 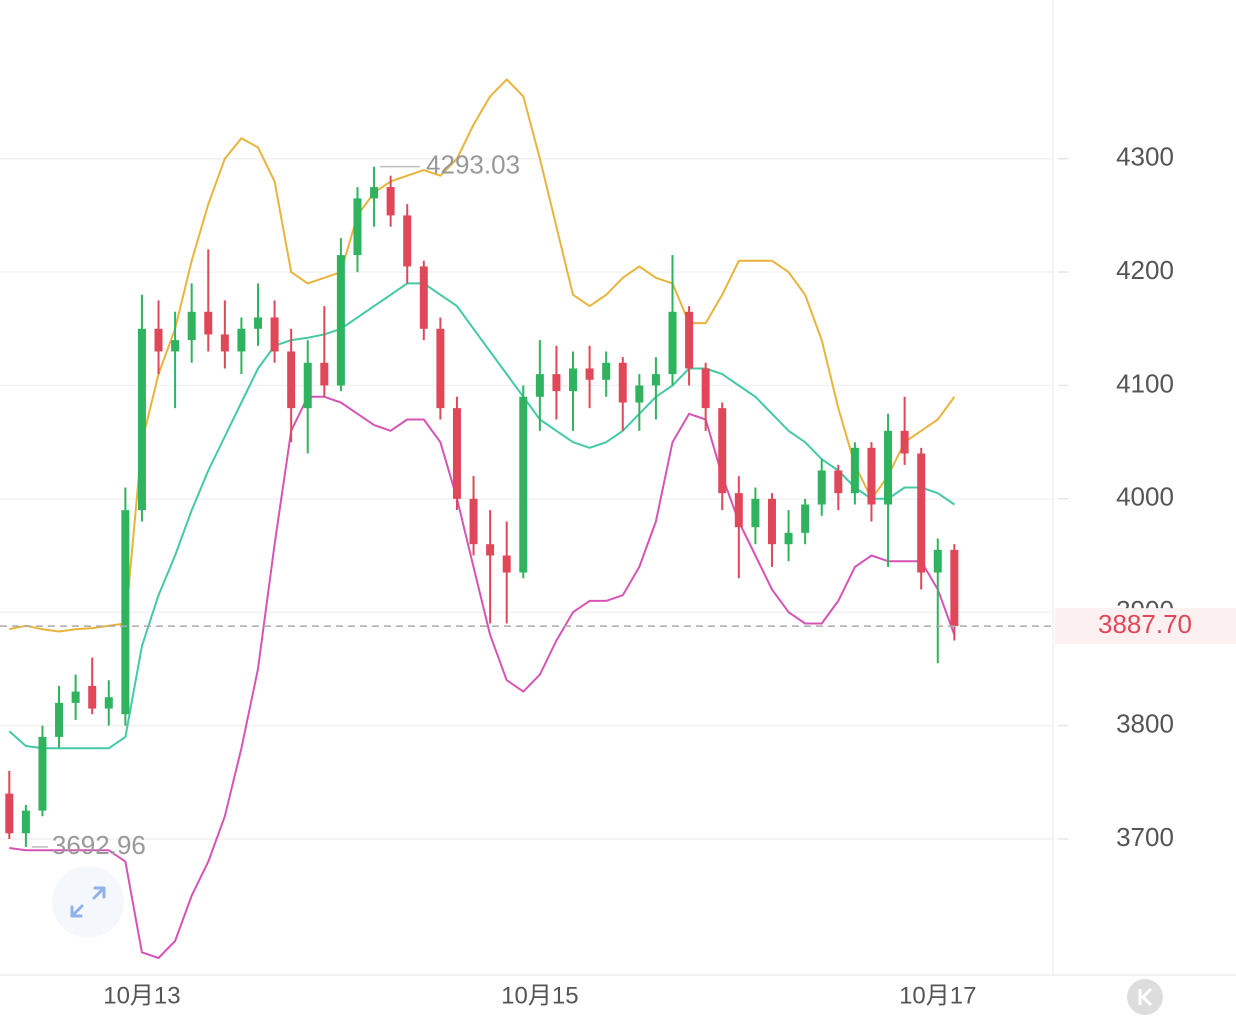 What do you see at coordinates (539, 995) in the screenshot?
I see `x-tick-label: 10月15` at bounding box center [539, 995].